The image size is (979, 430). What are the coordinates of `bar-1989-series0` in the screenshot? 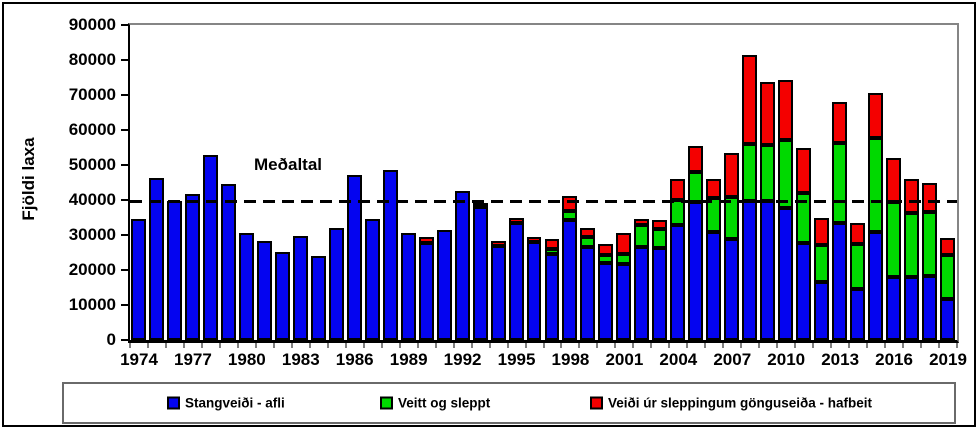 It's located at (408, 286).